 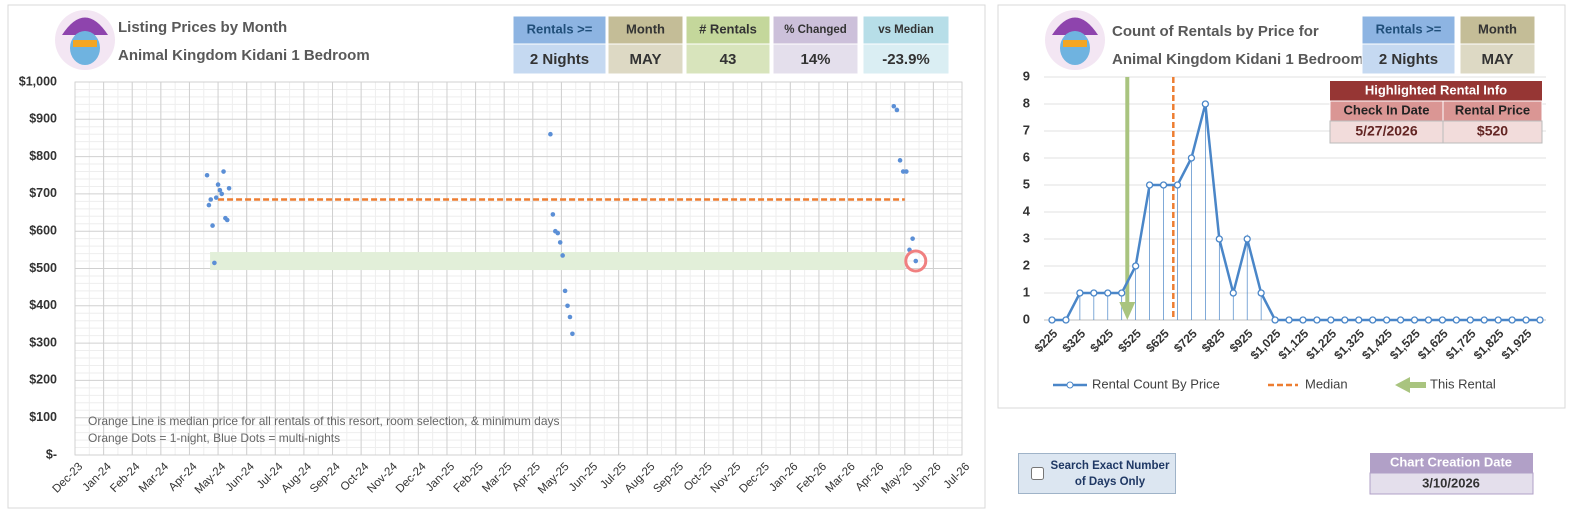 I want to click on checkbox, so click(x=1037, y=473).